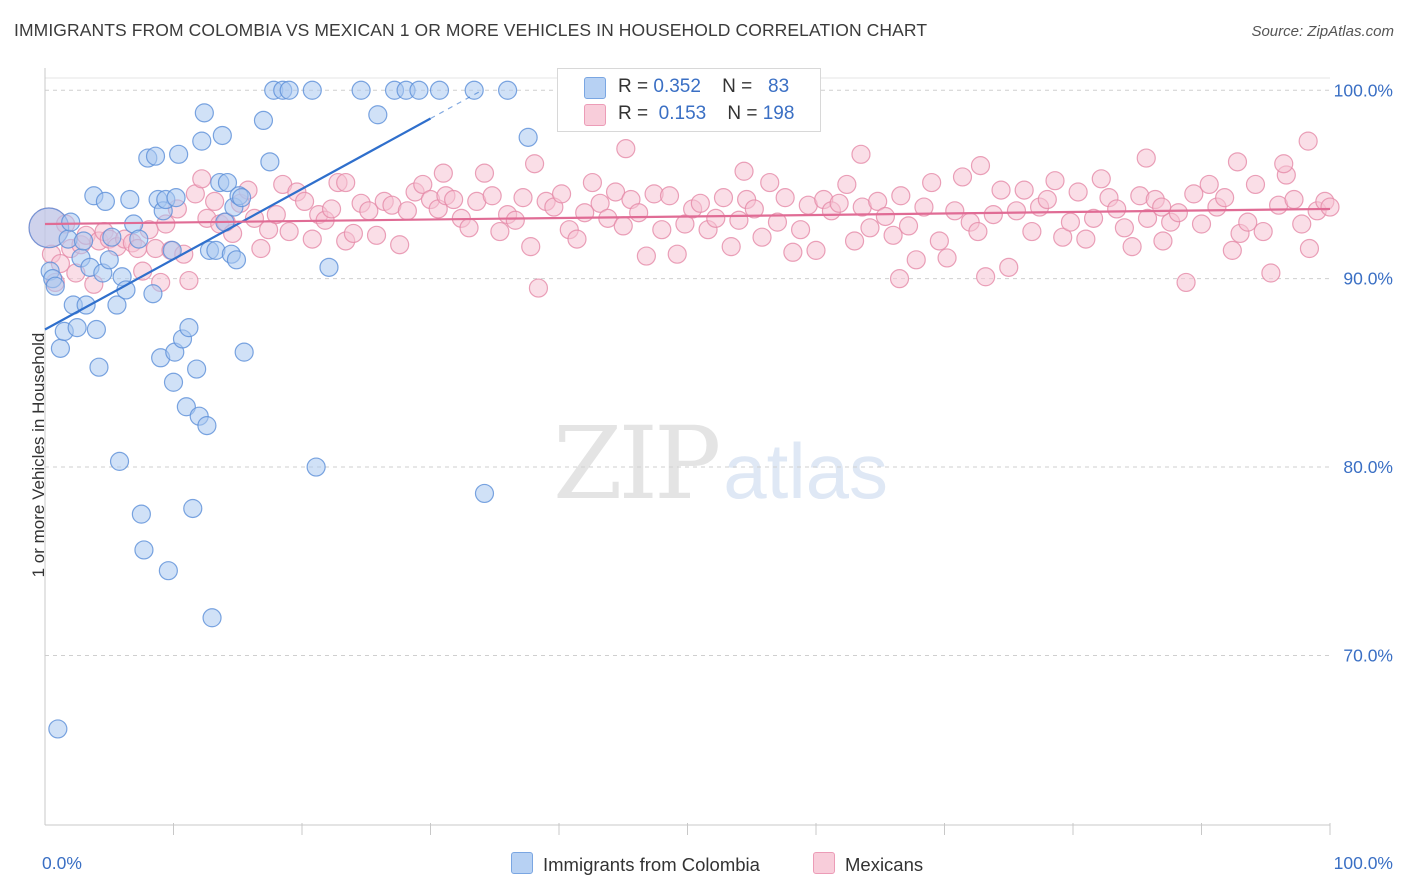 The width and height of the screenshot is (1406, 892). What do you see at coordinates (635, 864) in the screenshot?
I see `legend-item-colombia: Immigrants from Colombia` at bounding box center [635, 864].